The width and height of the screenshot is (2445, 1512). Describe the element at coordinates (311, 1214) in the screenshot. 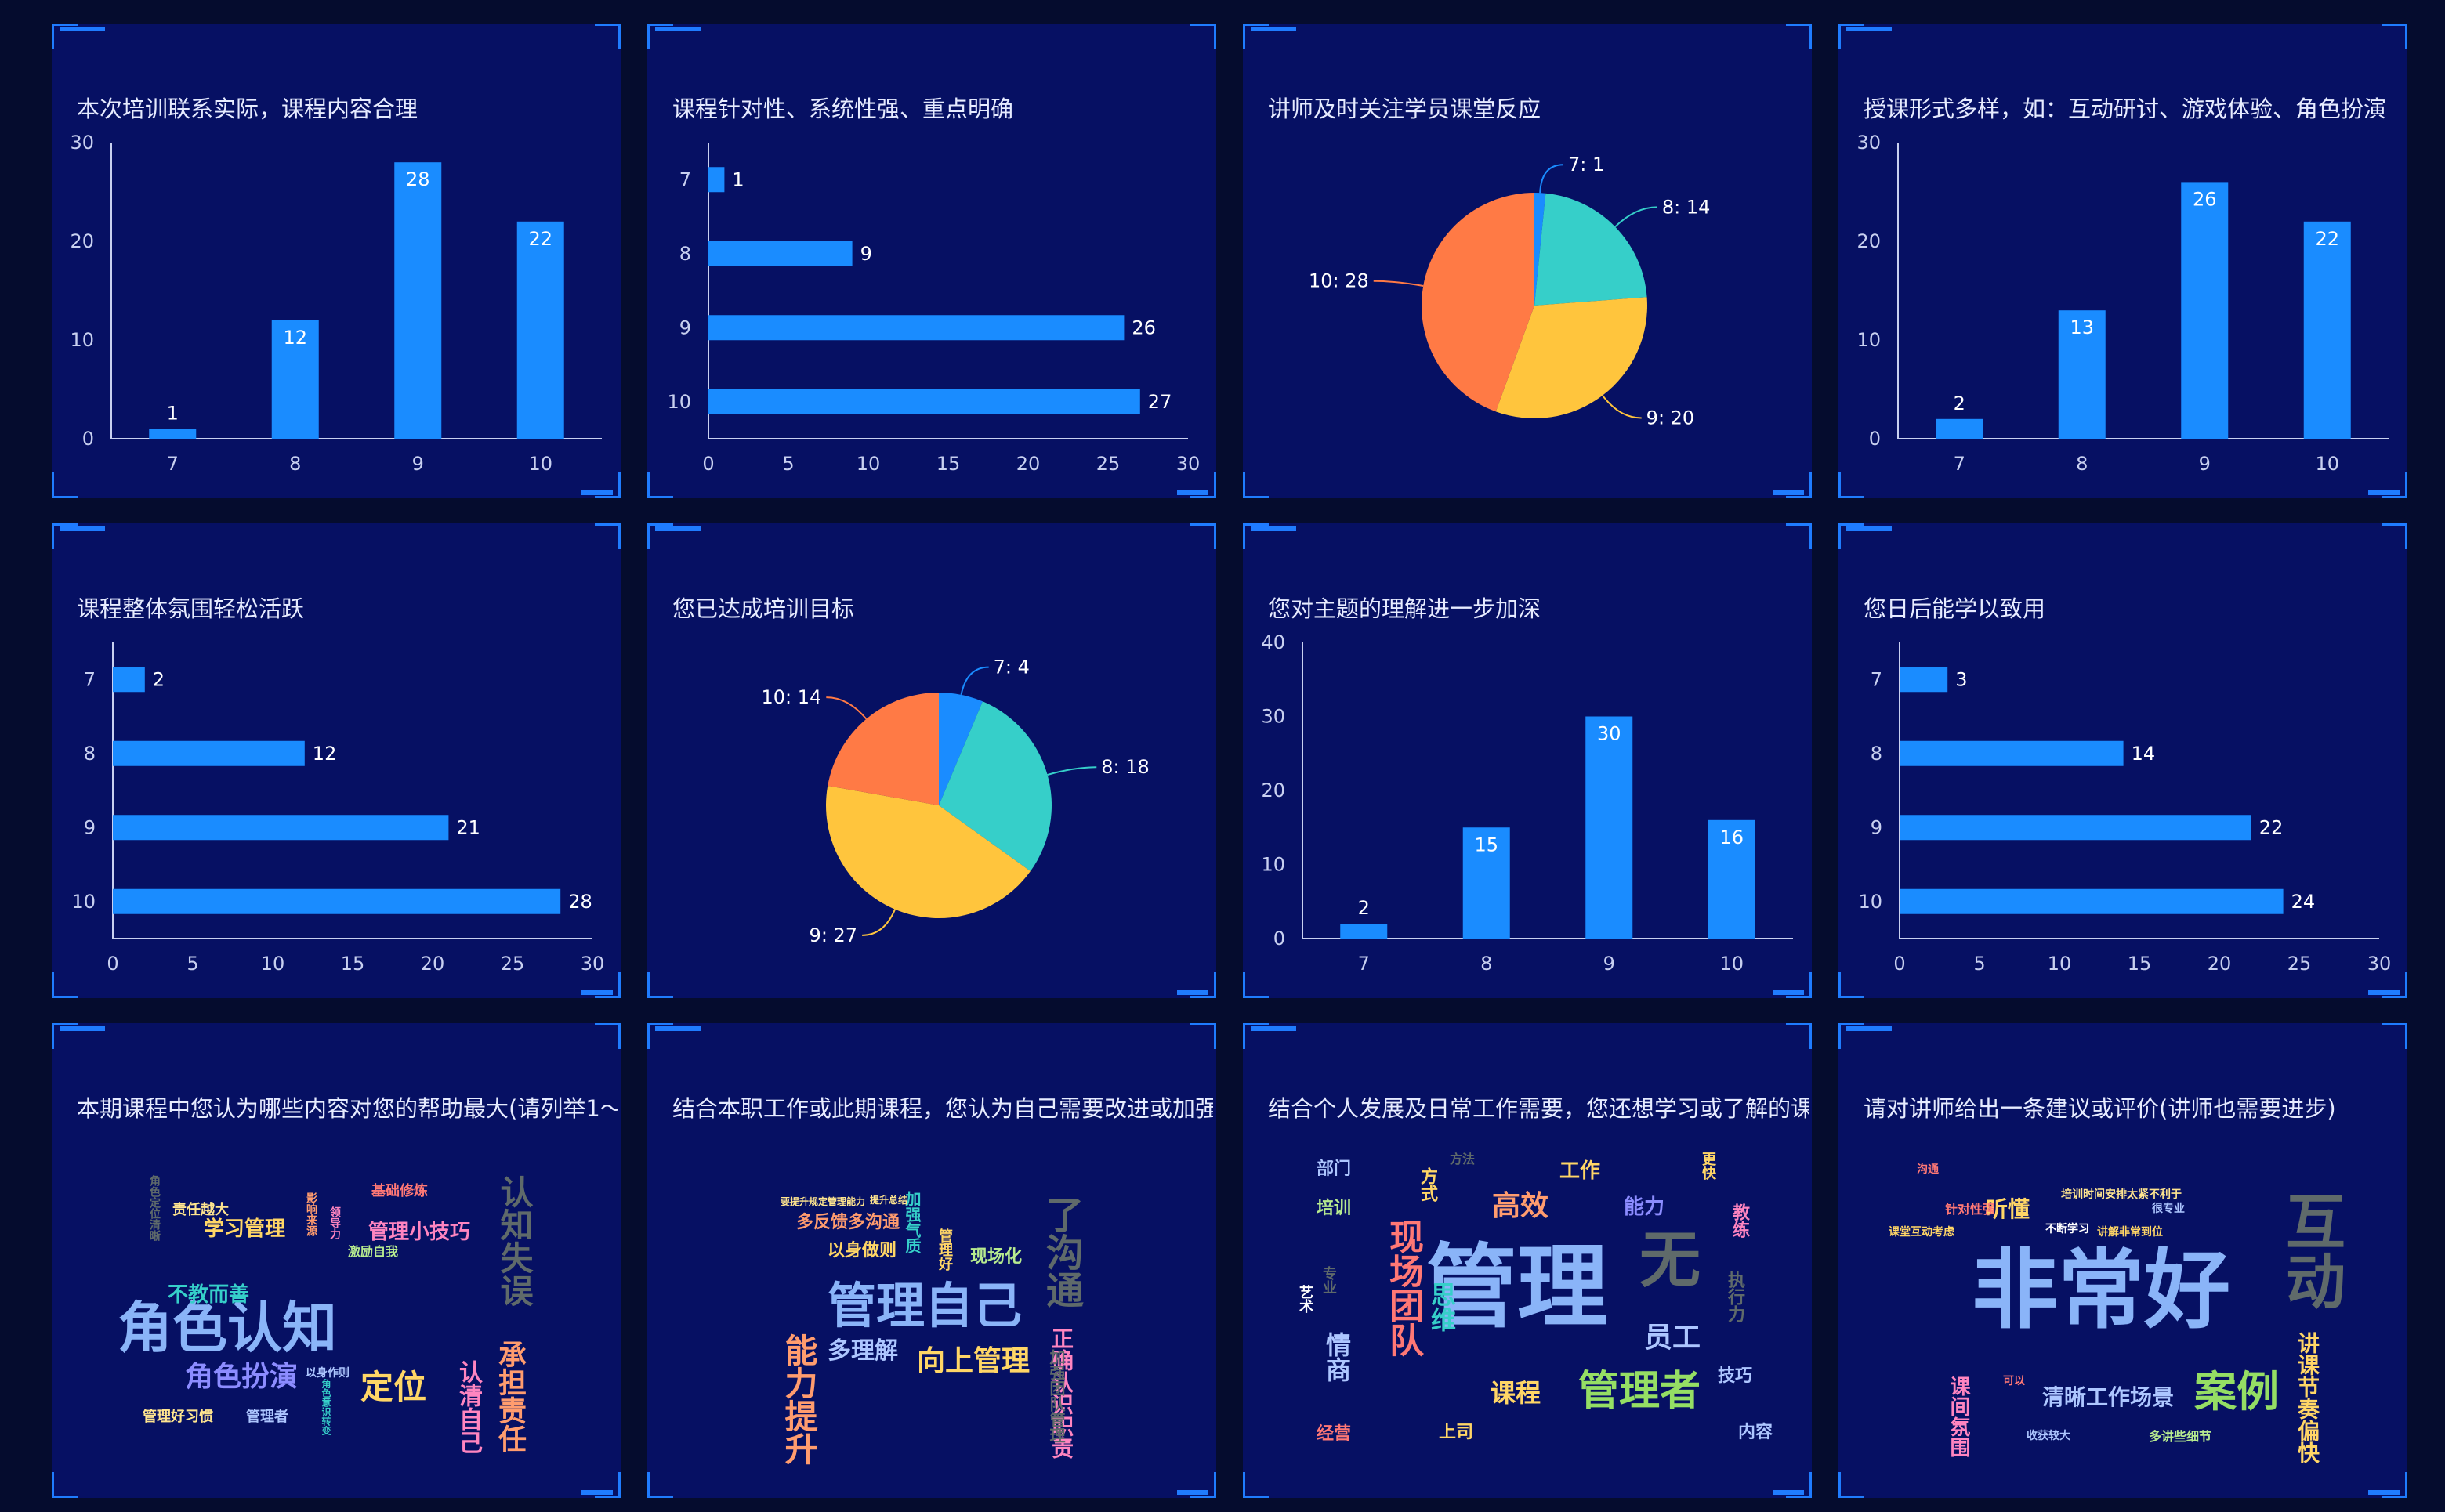

I see `word-cloud-word: 影响来源` at that location.